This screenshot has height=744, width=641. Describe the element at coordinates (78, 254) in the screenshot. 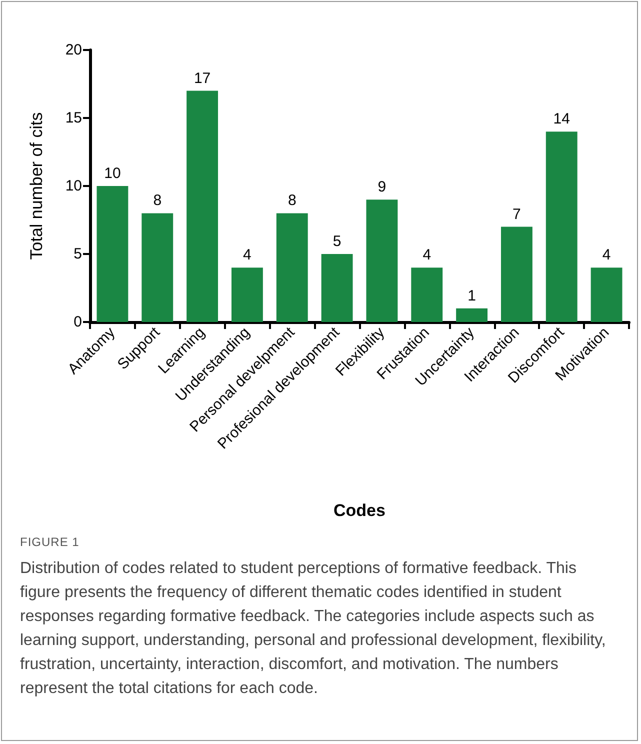

I see `y-tick-label: 5` at that location.